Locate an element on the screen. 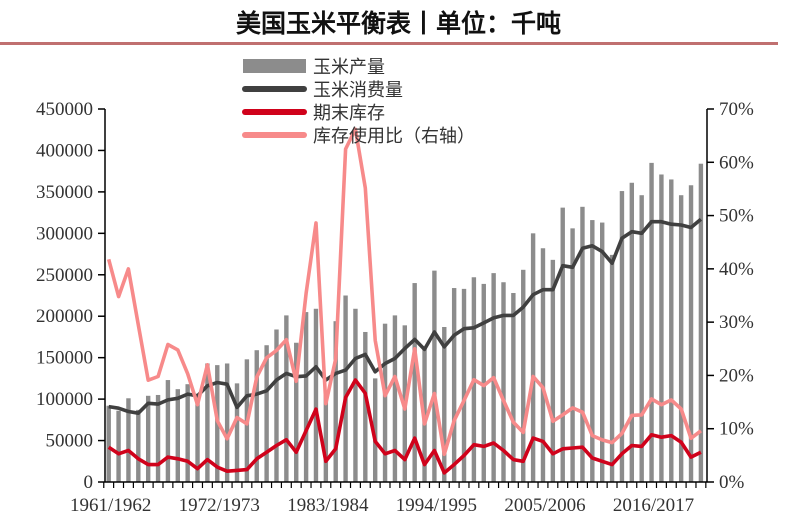 This screenshot has height=530, width=797. legend-label: 库存使用比（右轴） is located at coordinates (394, 136).